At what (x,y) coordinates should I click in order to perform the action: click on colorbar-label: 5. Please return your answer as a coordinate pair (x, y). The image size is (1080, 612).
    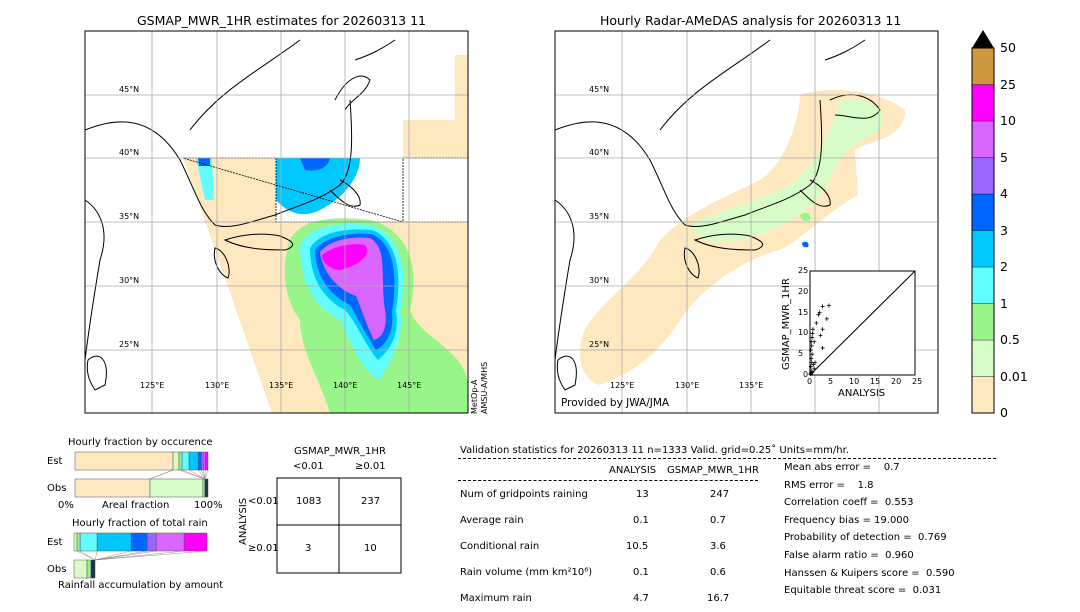
    Looking at the image, I should click on (1004, 157).